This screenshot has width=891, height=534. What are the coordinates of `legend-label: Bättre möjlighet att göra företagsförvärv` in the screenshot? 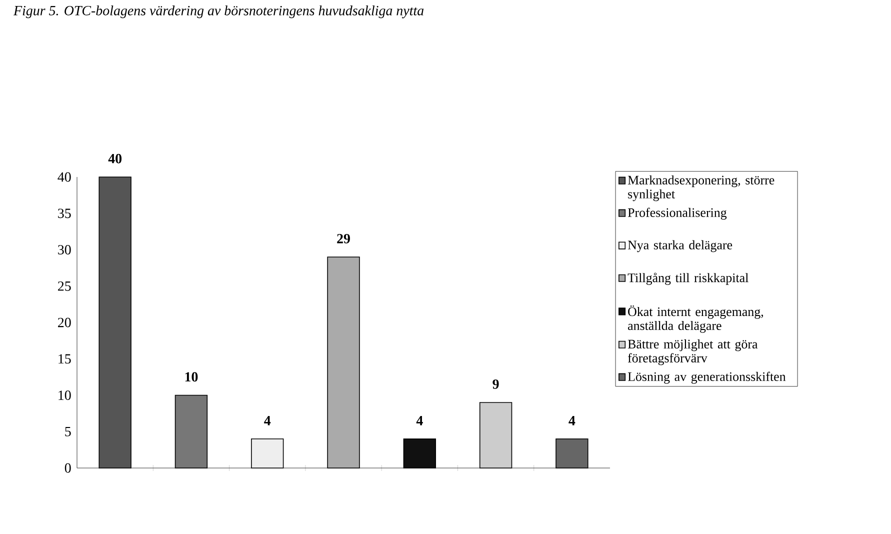 It's located at (693, 352).